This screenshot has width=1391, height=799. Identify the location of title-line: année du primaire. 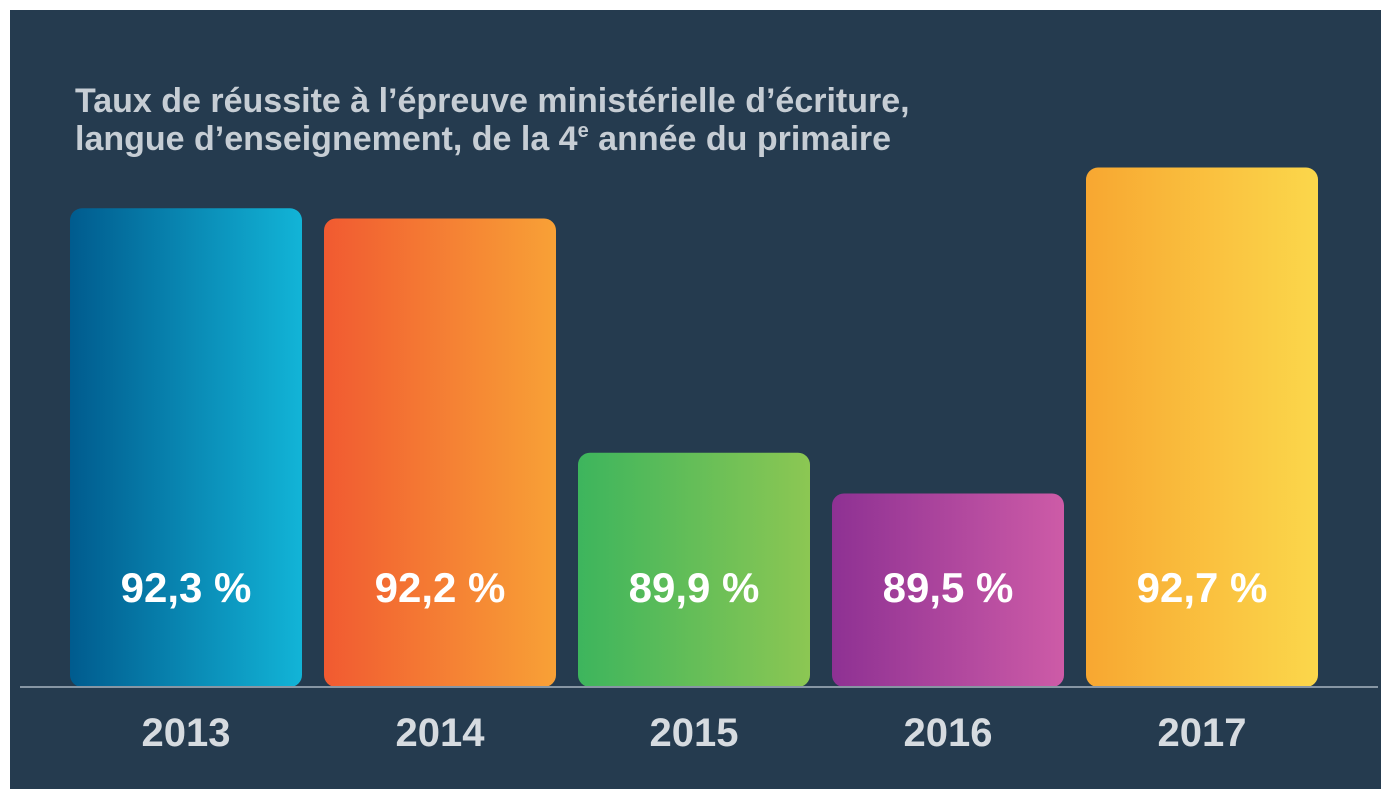
(740, 139).